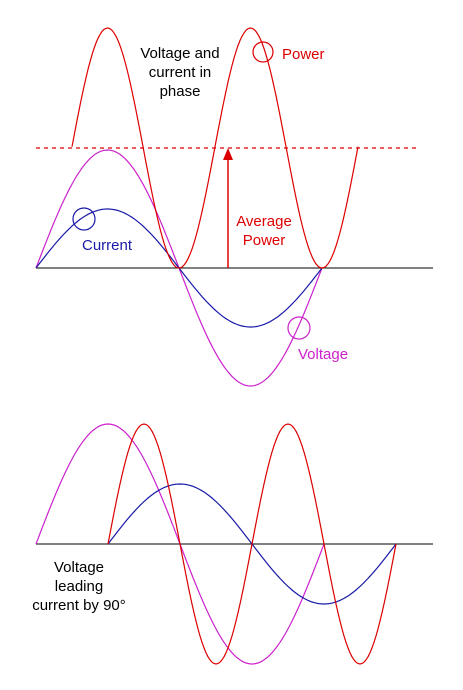 Image resolution: width=463 pixels, height=690 pixels. What do you see at coordinates (263, 52) in the screenshot?
I see `power-marker-circle` at bounding box center [263, 52].